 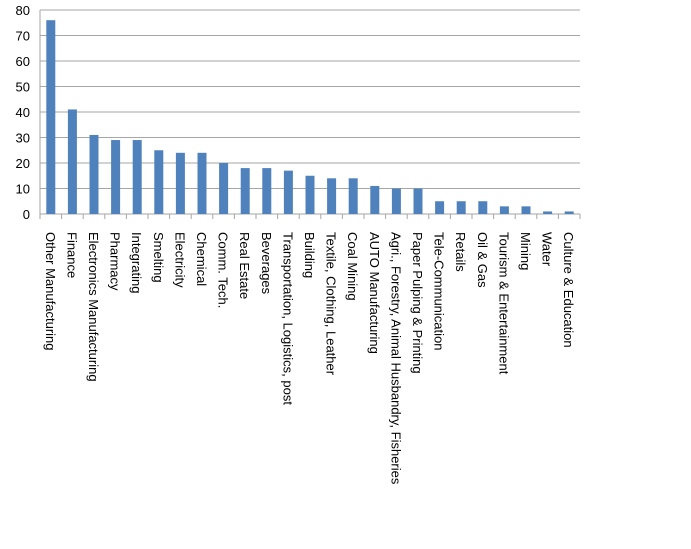 What do you see at coordinates (266, 263) in the screenshot?
I see `x-tick-label: Beverages` at bounding box center [266, 263].